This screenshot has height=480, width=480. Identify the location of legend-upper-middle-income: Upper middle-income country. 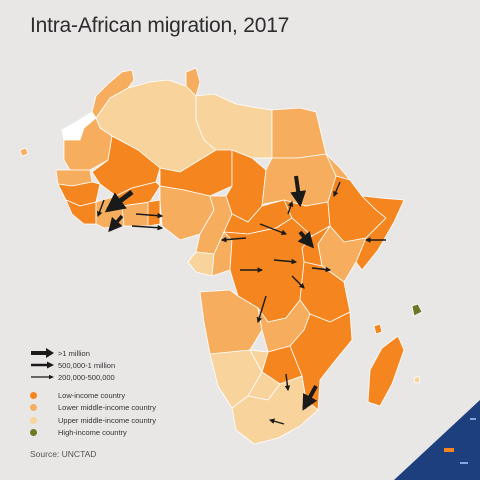
(93, 420).